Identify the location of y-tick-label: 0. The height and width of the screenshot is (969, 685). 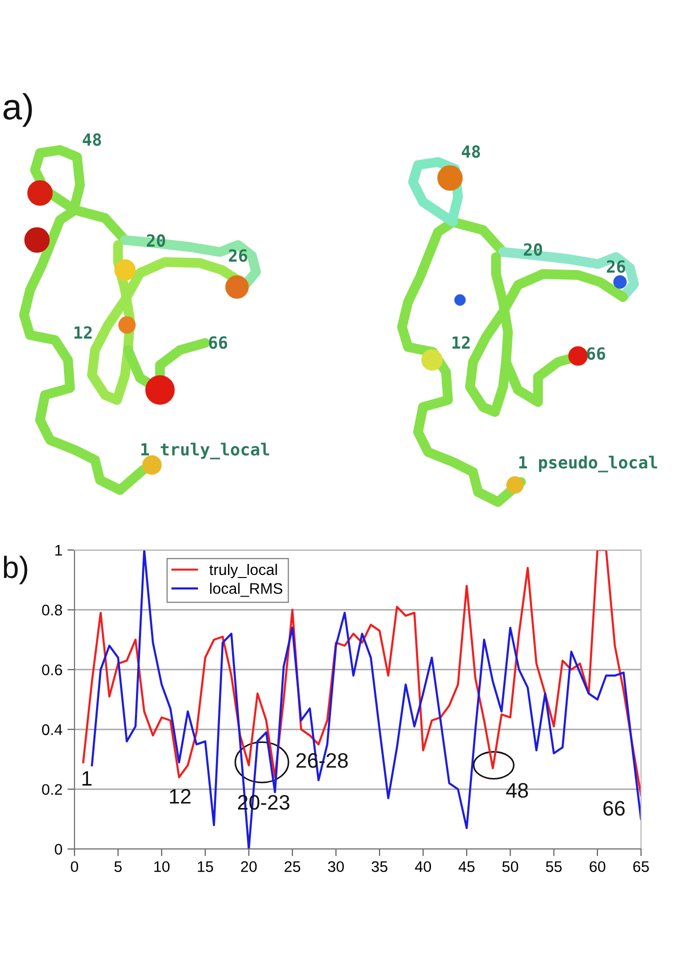
(58, 849).